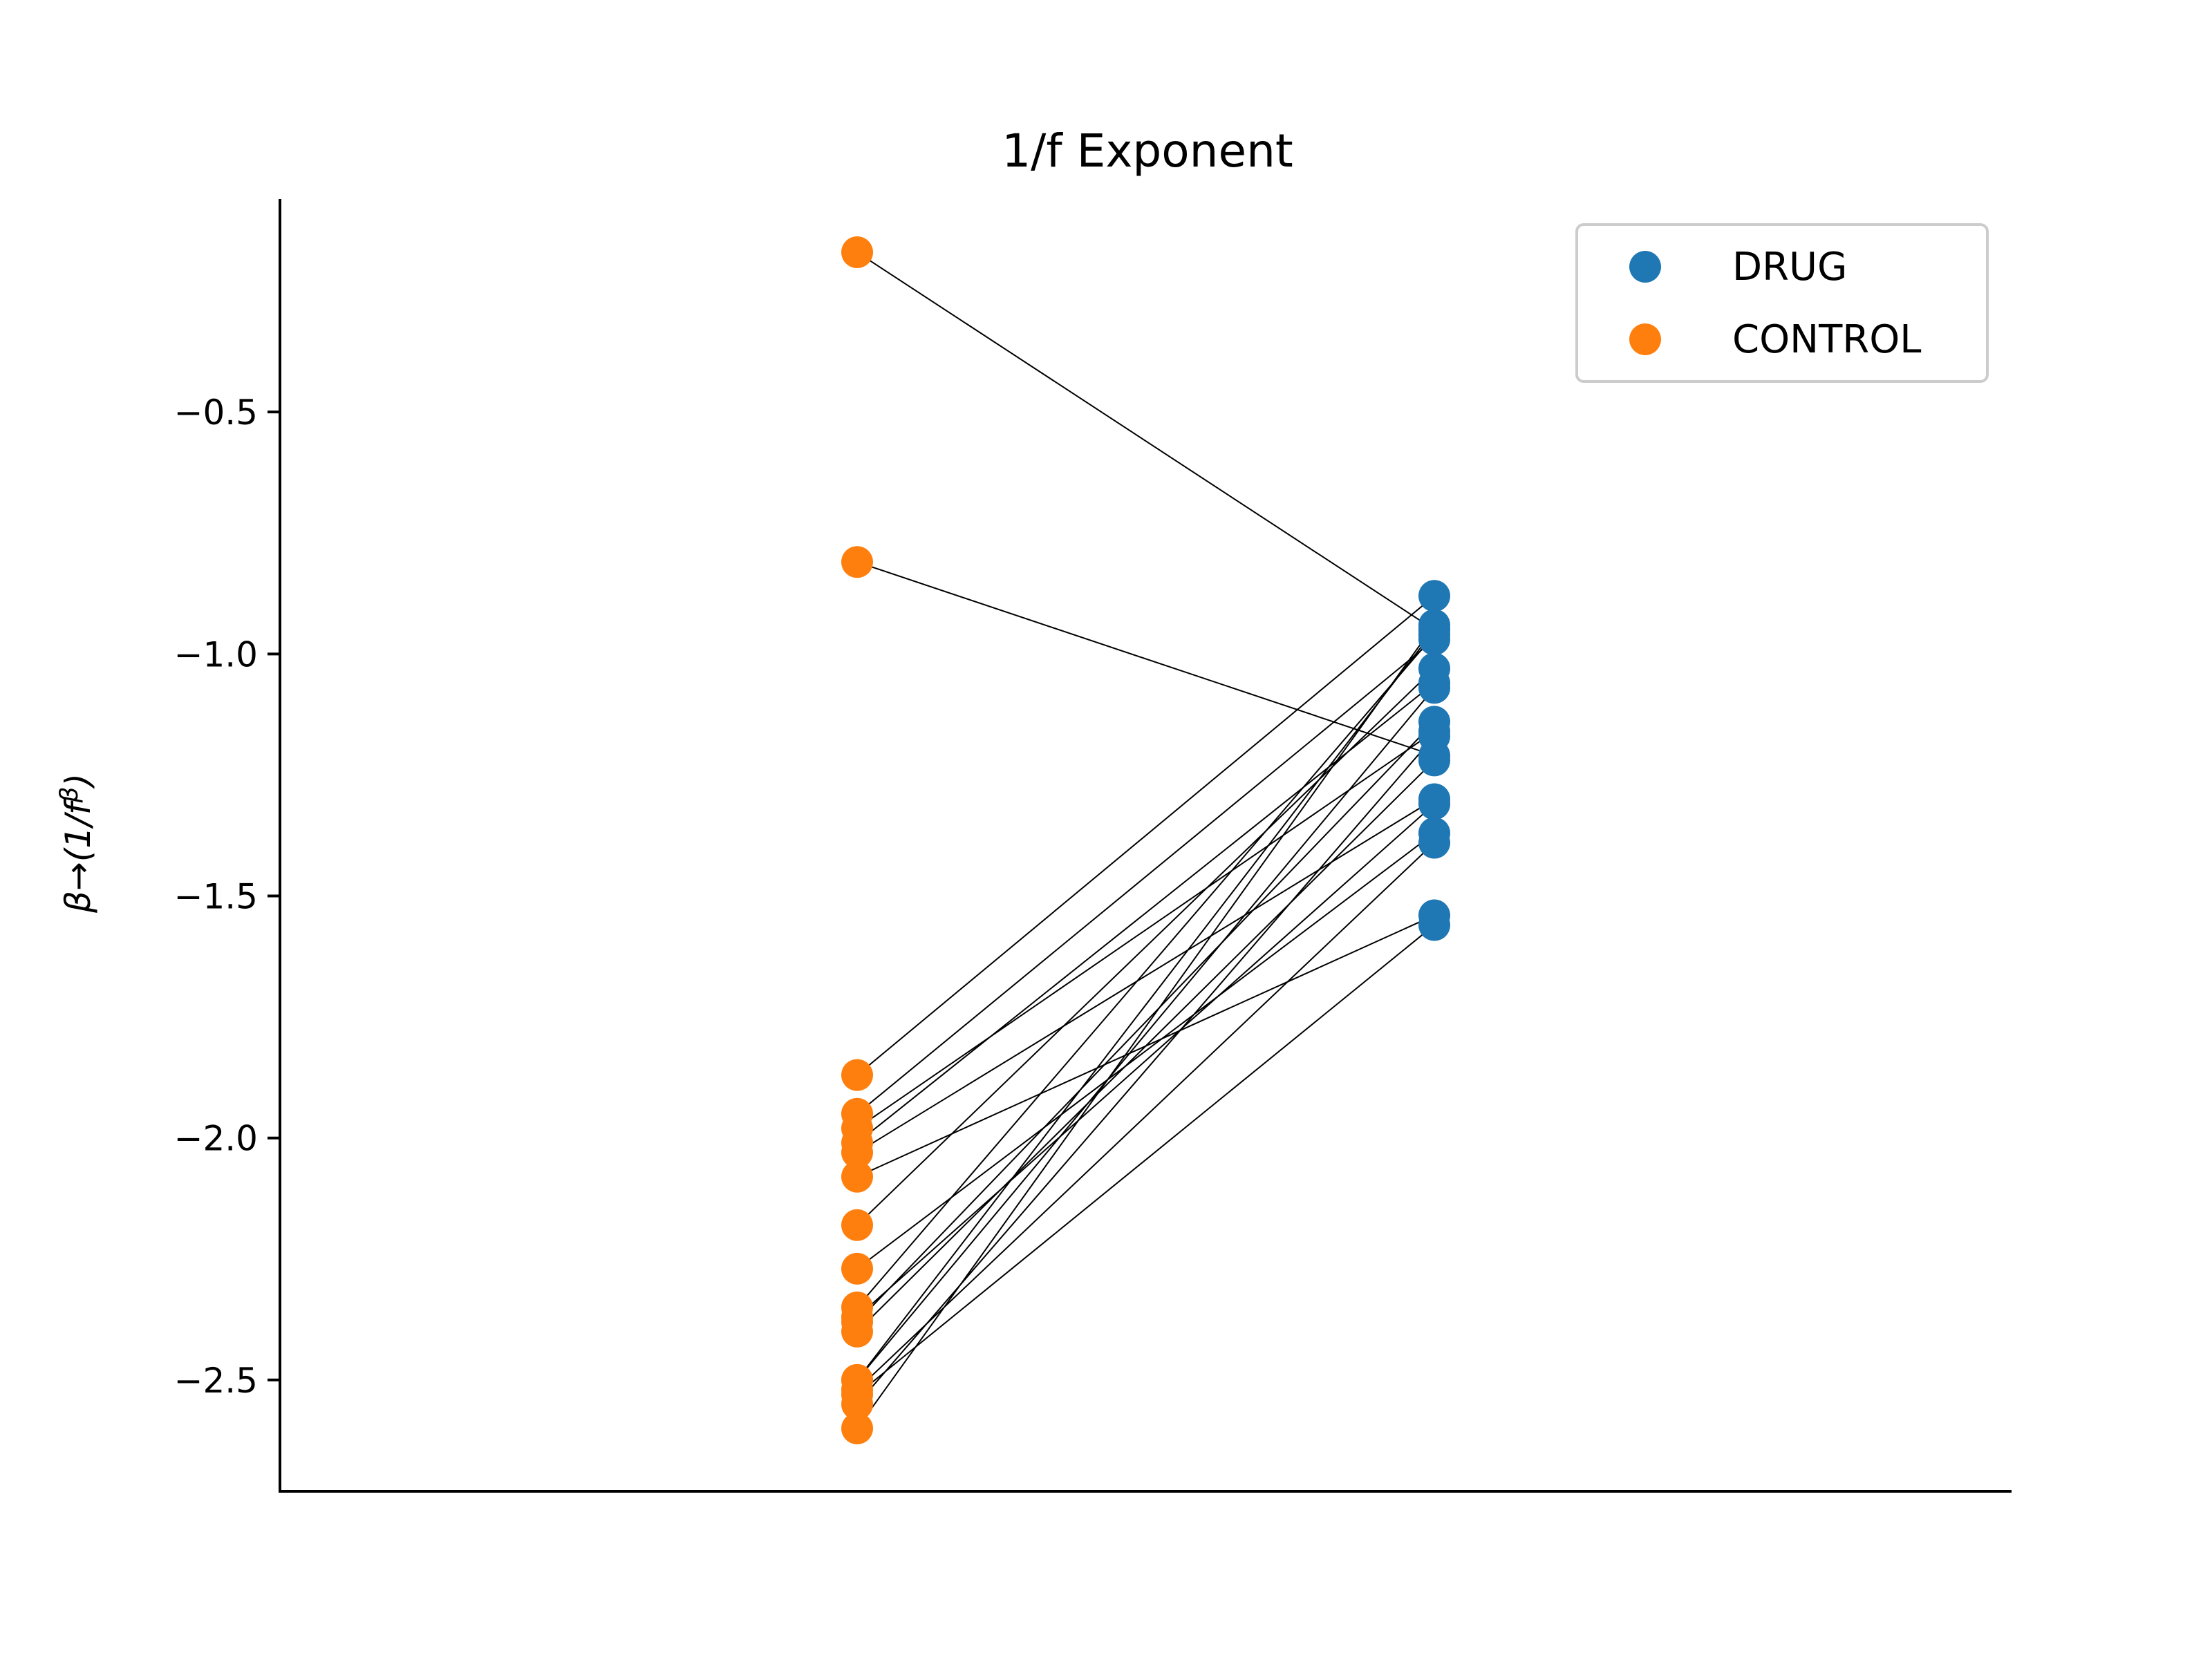 The image size is (2212, 1662). What do you see at coordinates (1645, 339) in the screenshot?
I see `legend-marker-control` at bounding box center [1645, 339].